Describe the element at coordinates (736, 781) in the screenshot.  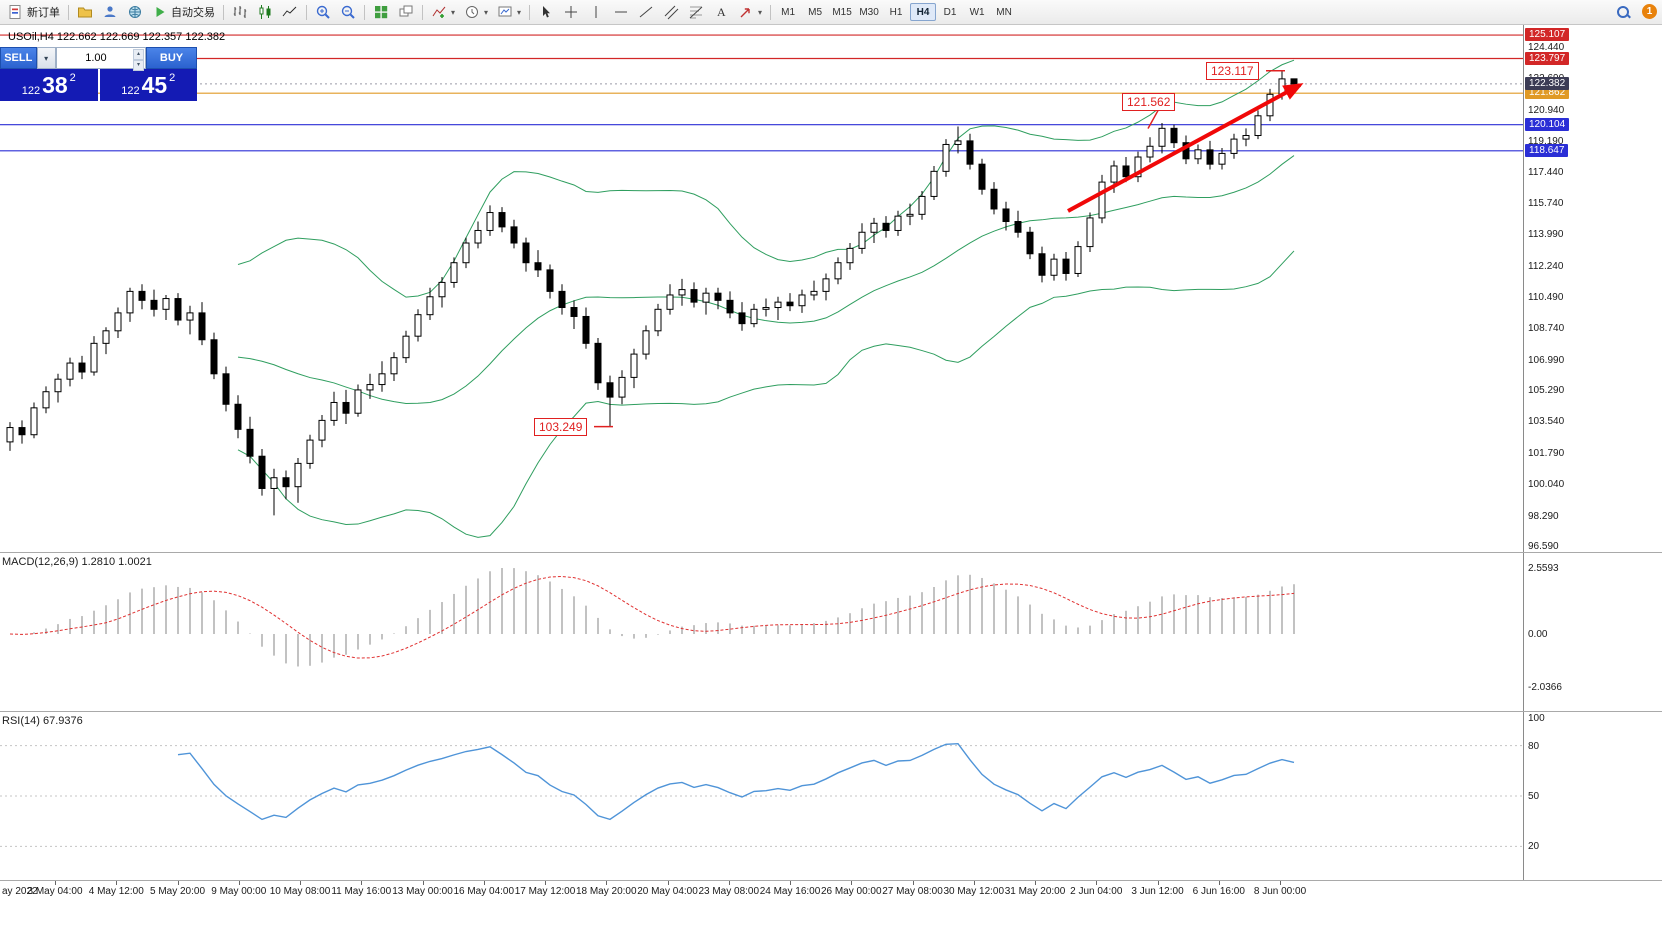
I see `rsi-line` at that location.